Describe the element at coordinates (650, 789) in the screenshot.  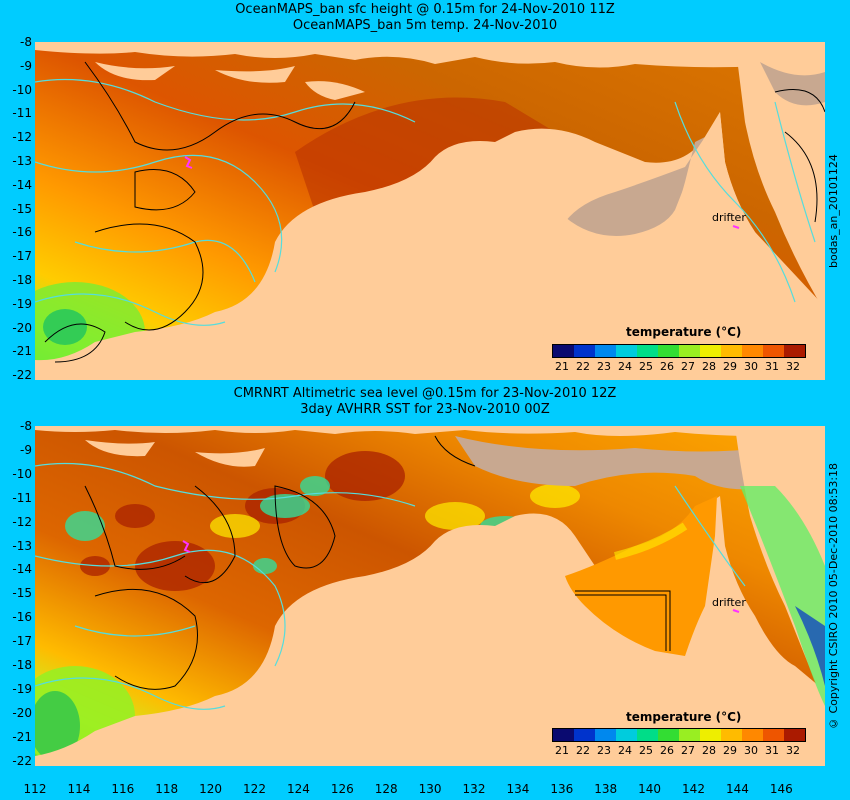
I see `x-tick-label: 140` at that location.